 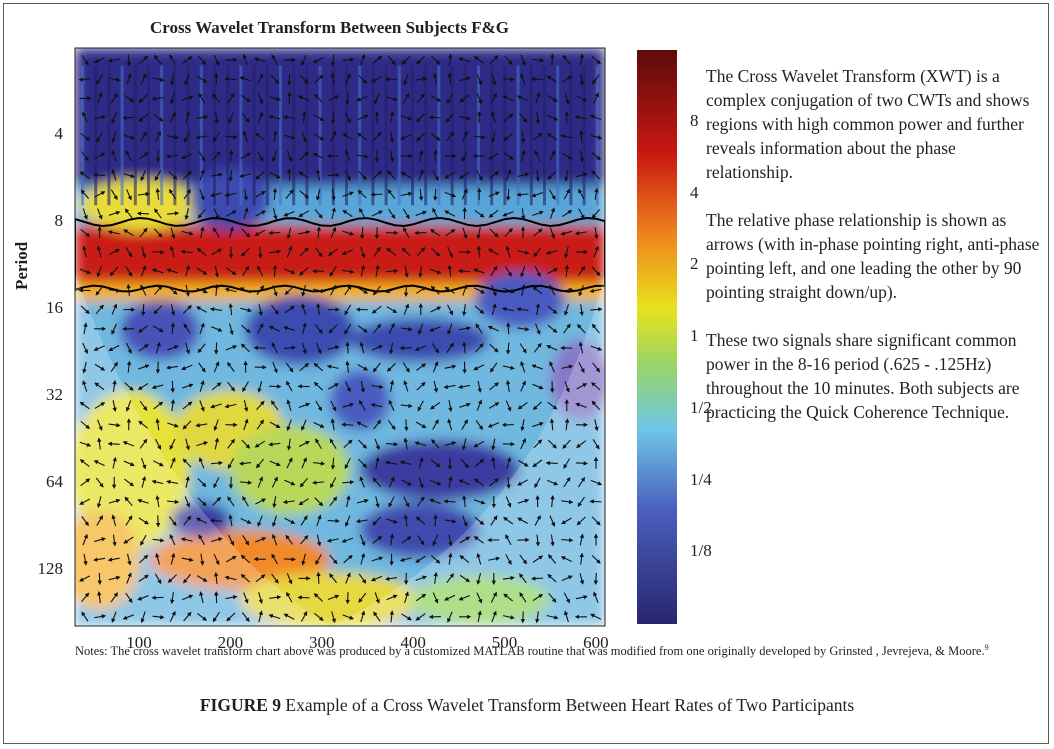 I want to click on heatmap-blob, so click(x=577, y=380).